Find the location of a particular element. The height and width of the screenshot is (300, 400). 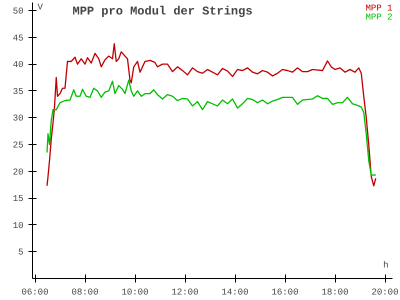

y-tick-label: 35 is located at coordinates (18, 91).